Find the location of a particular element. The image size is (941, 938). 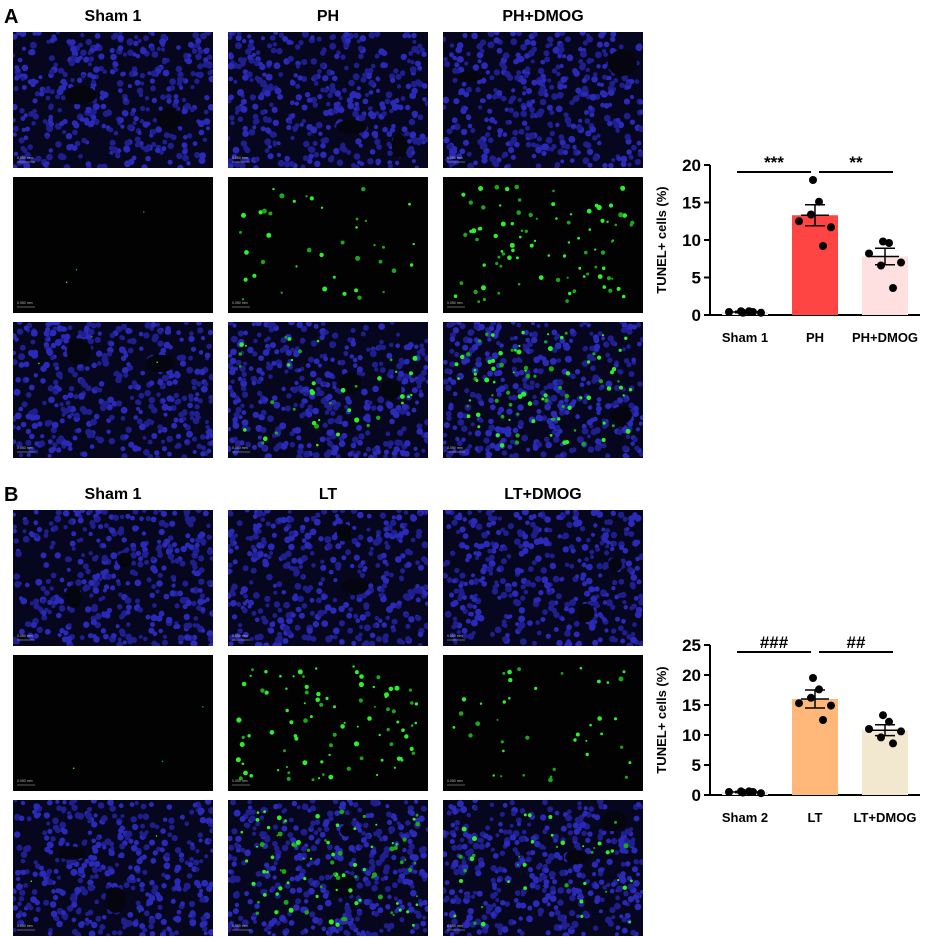

y-tick-label-a-4: 20 is located at coordinates (691, 165).